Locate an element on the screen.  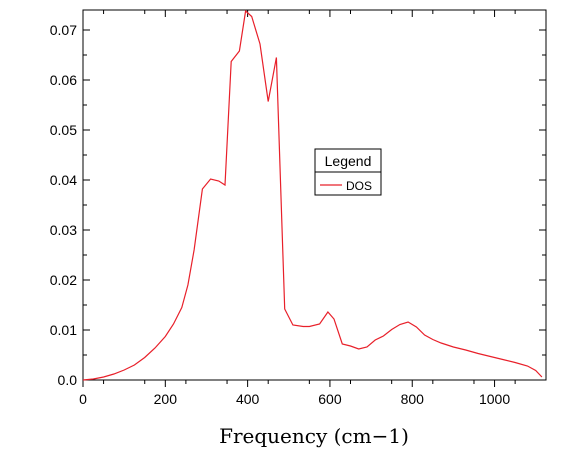
x-tick-label: 800 is located at coordinates (413, 399).